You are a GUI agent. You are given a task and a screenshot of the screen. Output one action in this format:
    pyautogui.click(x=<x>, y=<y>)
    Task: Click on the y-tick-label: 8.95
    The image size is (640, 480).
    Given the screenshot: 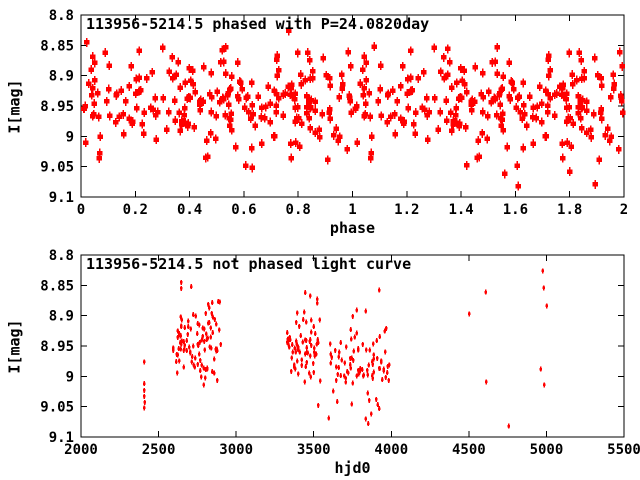 What is the action you would take?
    pyautogui.click(x=57, y=107)
    